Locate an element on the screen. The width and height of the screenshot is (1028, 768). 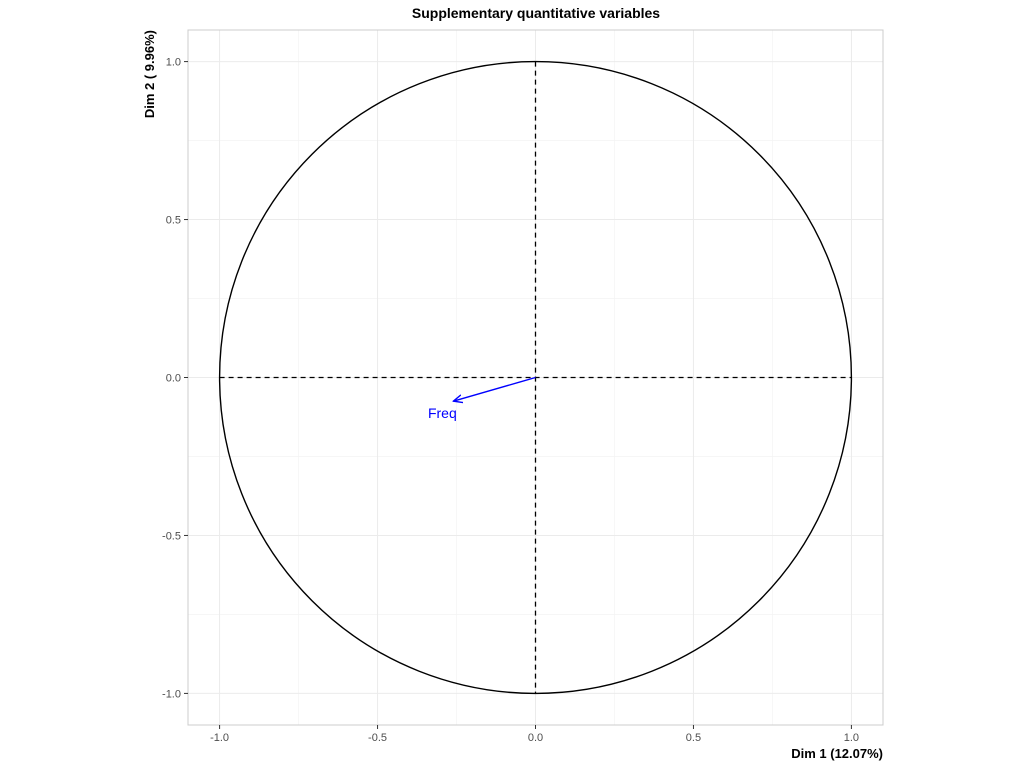
x-tick-label: -1.0 is located at coordinates (219, 738).